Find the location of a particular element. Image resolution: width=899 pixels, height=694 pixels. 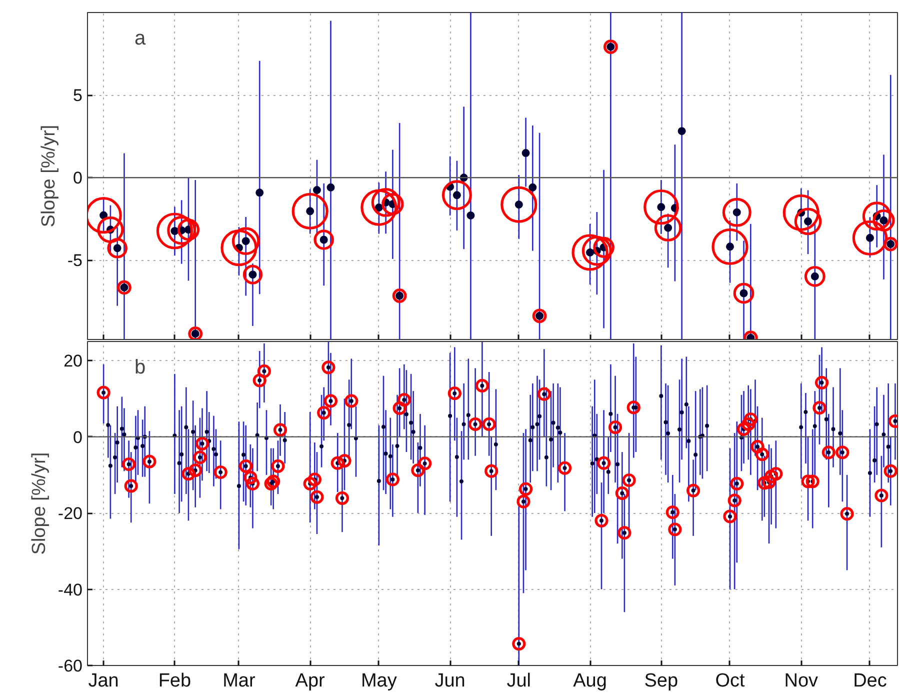

y-tick-label: 5 is located at coordinates (78, 96).